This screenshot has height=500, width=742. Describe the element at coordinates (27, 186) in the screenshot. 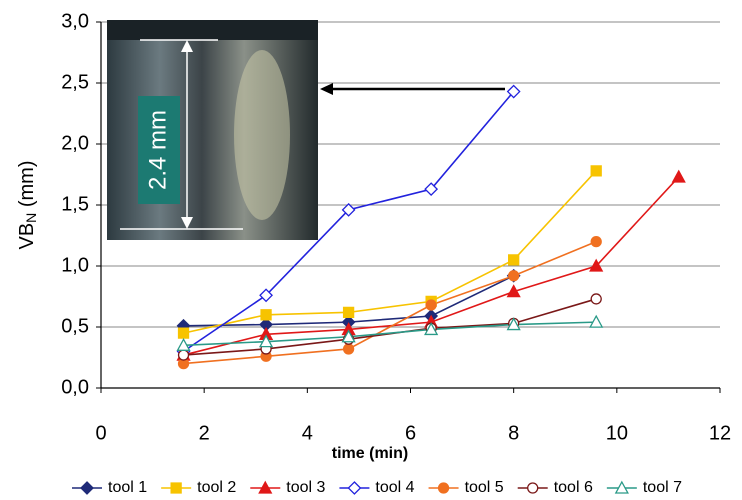

I see `y-label-unit: (mm)` at that location.